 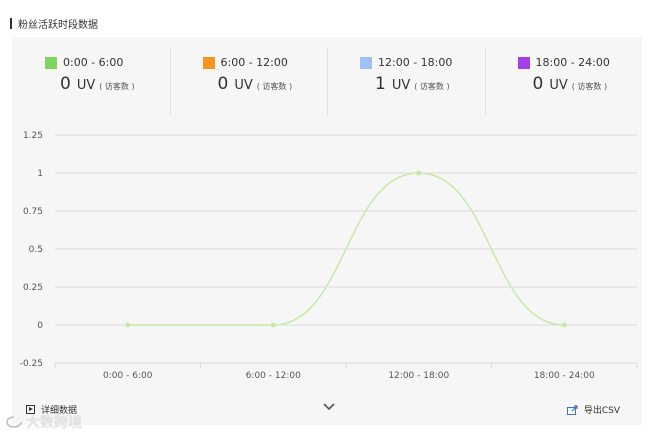 I want to click on y-tick-label: 0.75, so click(x=33, y=212).